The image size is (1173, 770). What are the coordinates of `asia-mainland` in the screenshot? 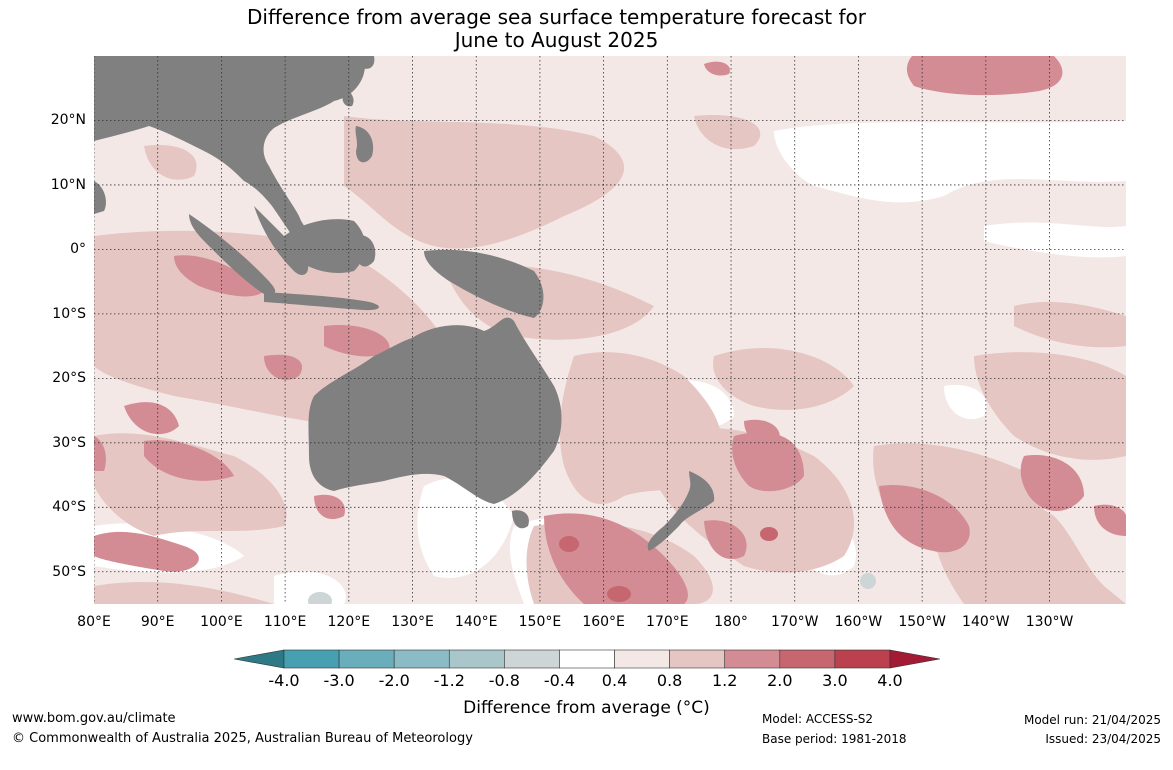 It's located at (230, 156).